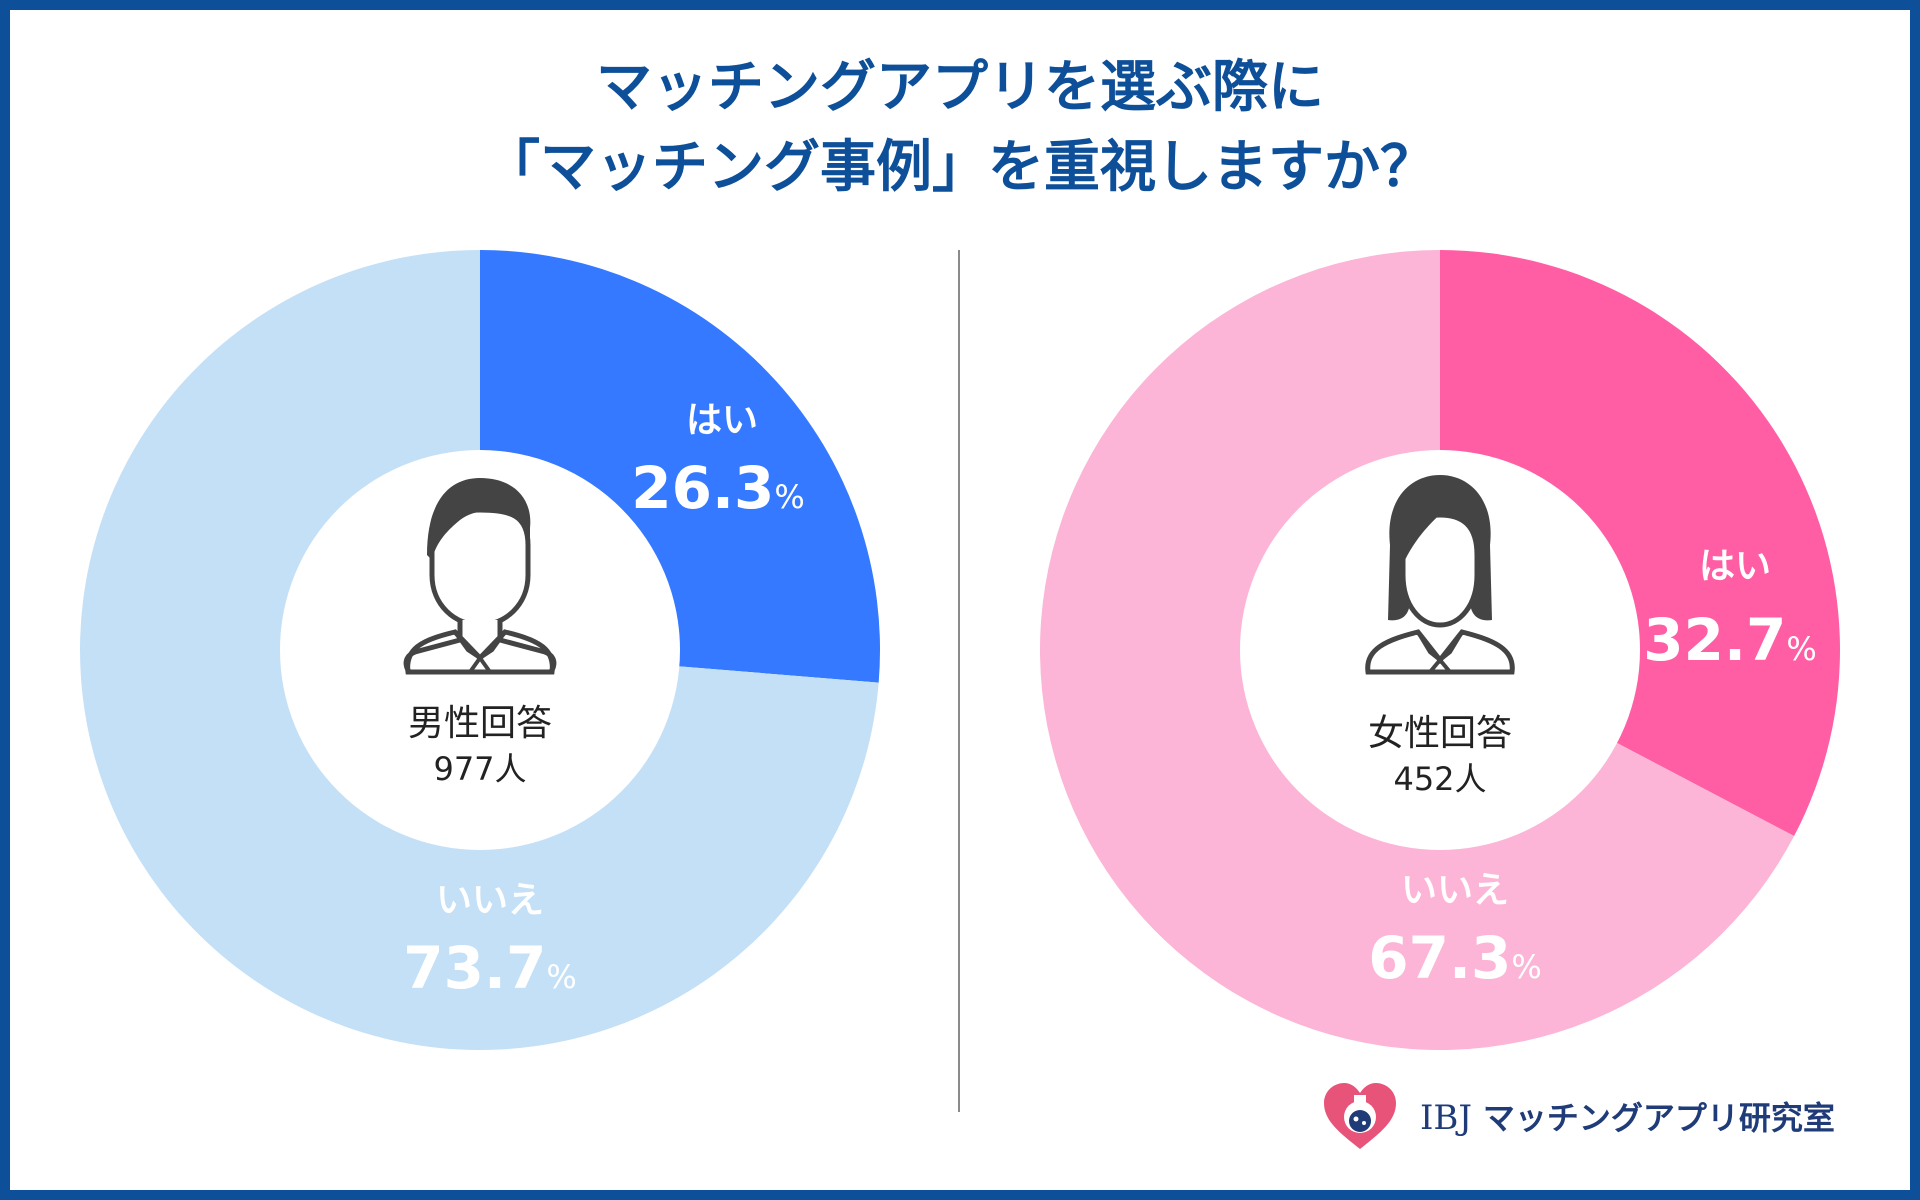 Image resolution: width=1920 pixels, height=1200 pixels. I want to click on male-no-label: いいえ, so click(490, 900).